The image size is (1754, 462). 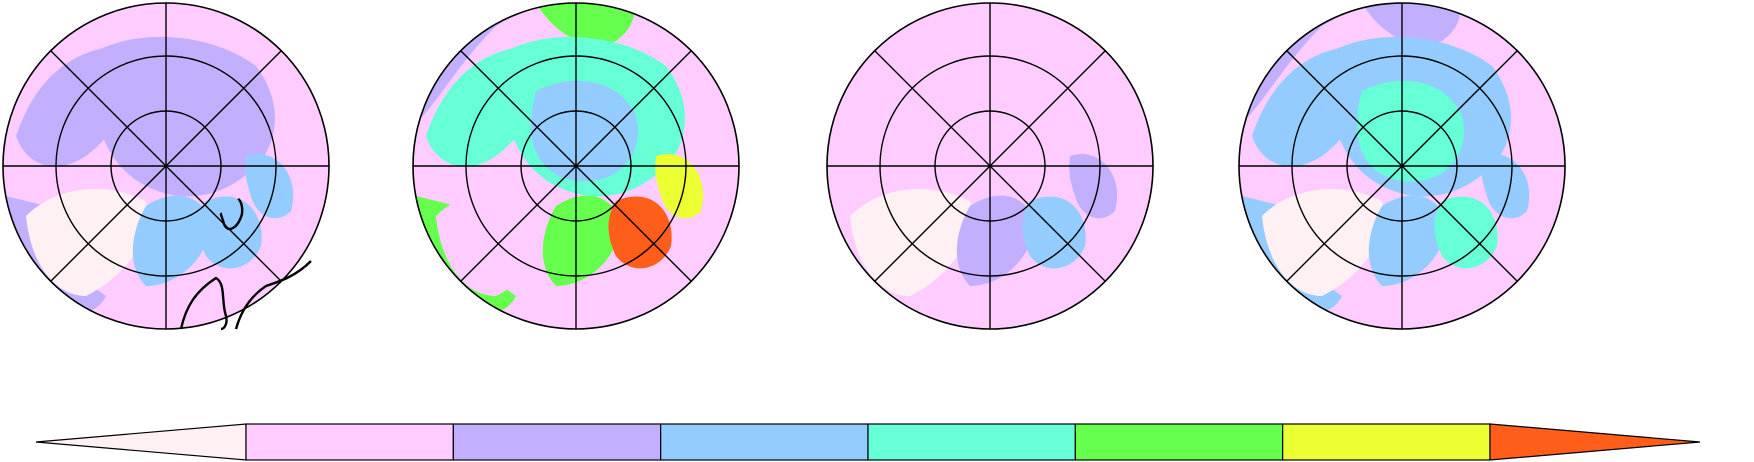 I want to click on panel-4-region-alaska, so click(x=1411, y=24).